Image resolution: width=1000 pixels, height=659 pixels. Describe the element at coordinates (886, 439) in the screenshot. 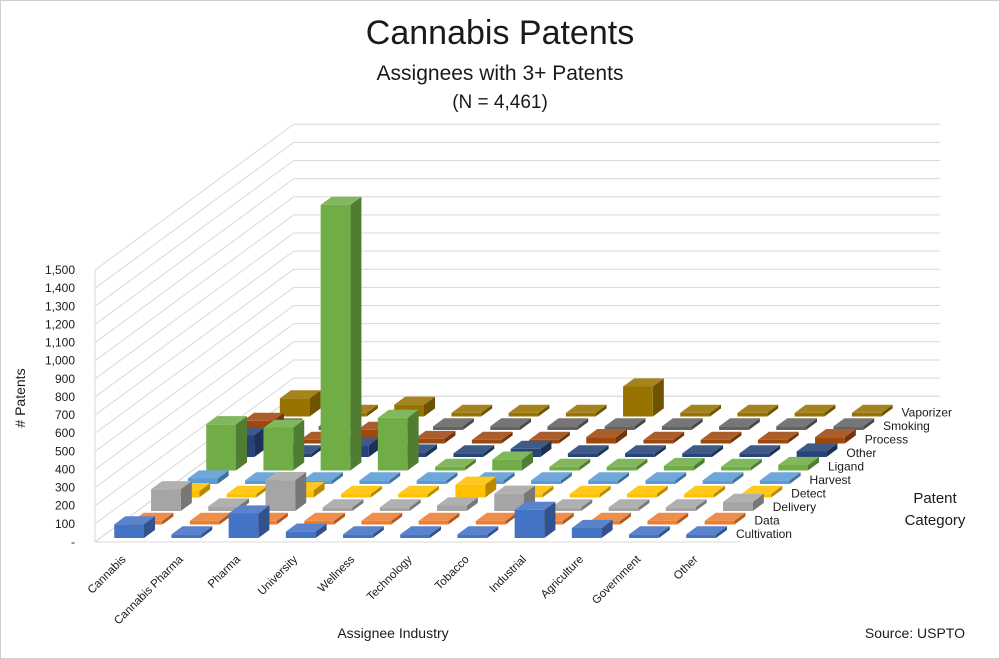

I see `series-label: Process` at that location.